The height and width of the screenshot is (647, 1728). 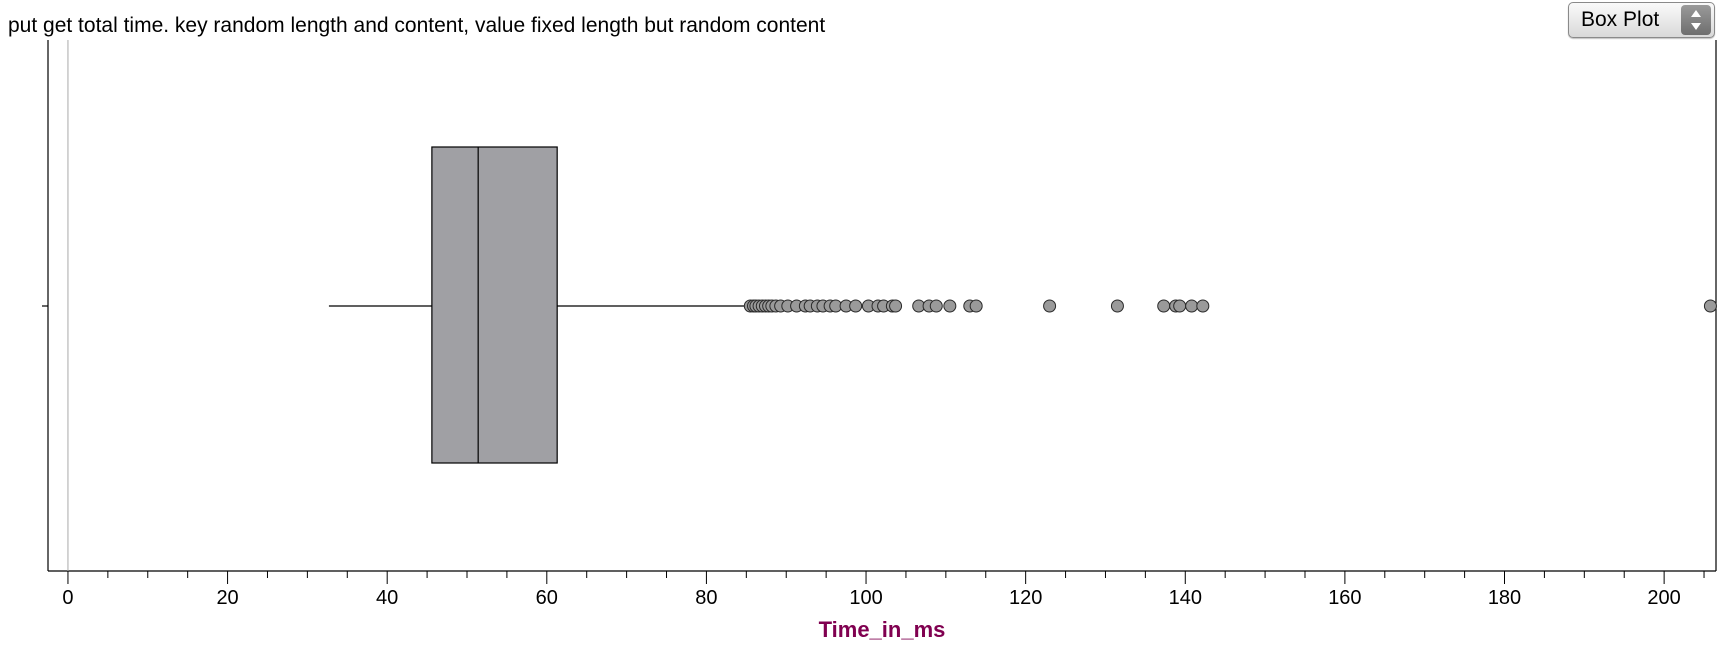 I want to click on interquartile-box, so click(x=494, y=305).